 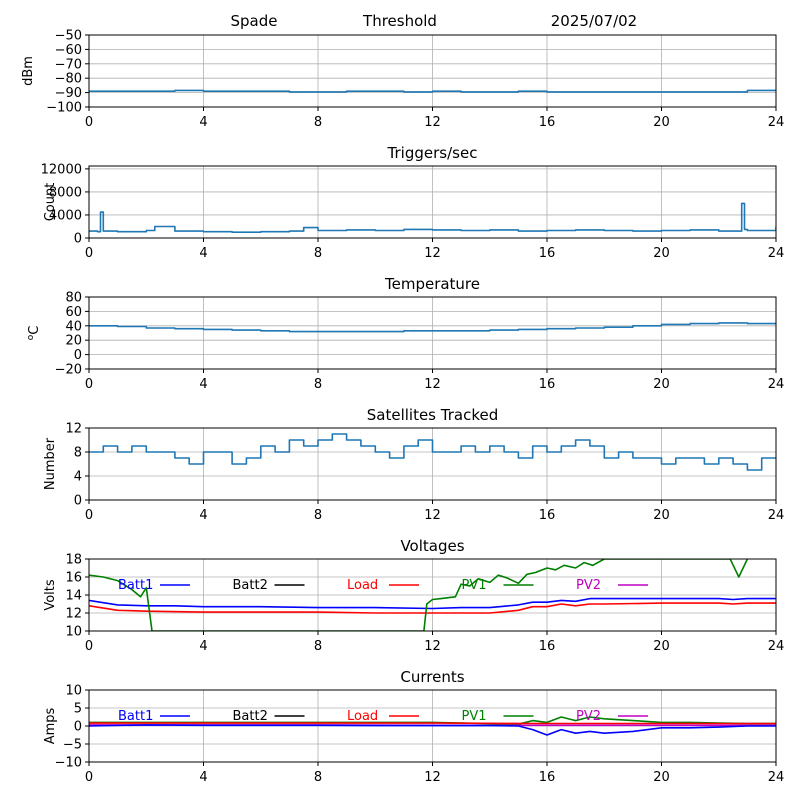 I want to click on panel-title: Temperature, so click(x=432, y=284).